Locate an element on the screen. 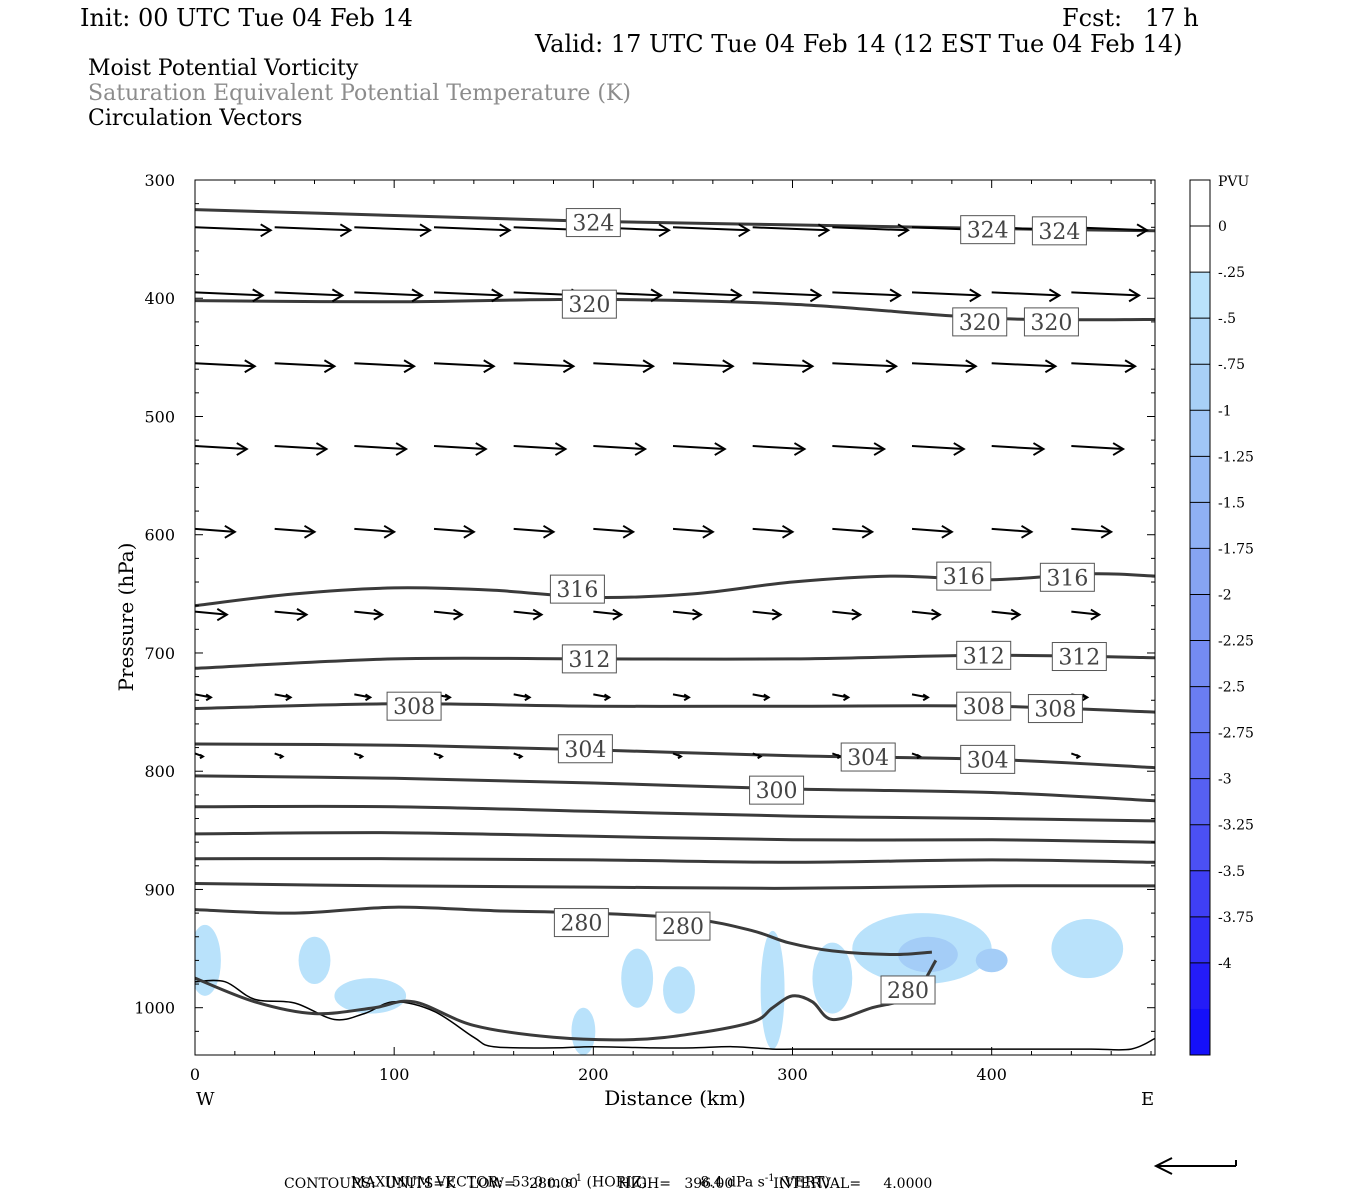  colorbar-label: -1.5 is located at coordinates (1231, 503).